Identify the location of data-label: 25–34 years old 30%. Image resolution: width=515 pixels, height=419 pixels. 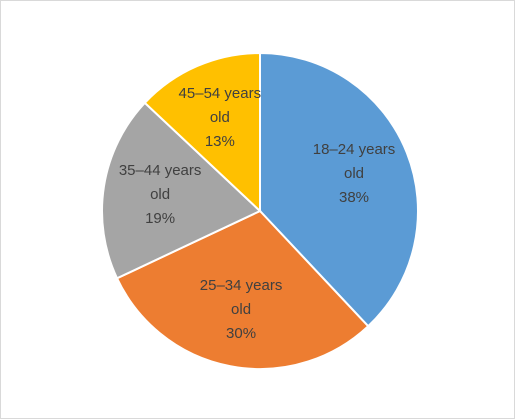
(241, 310).